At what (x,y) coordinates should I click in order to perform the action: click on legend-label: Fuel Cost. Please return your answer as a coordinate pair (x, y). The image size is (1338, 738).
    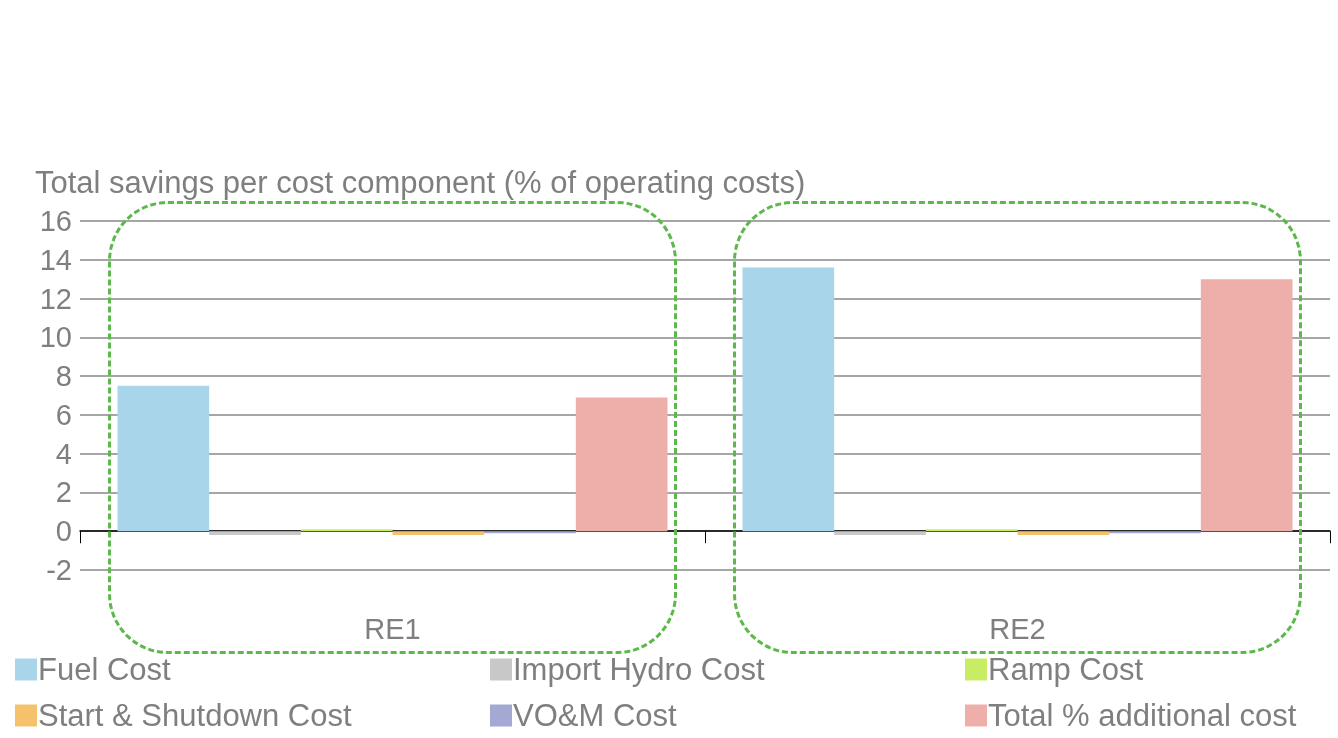
    Looking at the image, I should click on (105, 669).